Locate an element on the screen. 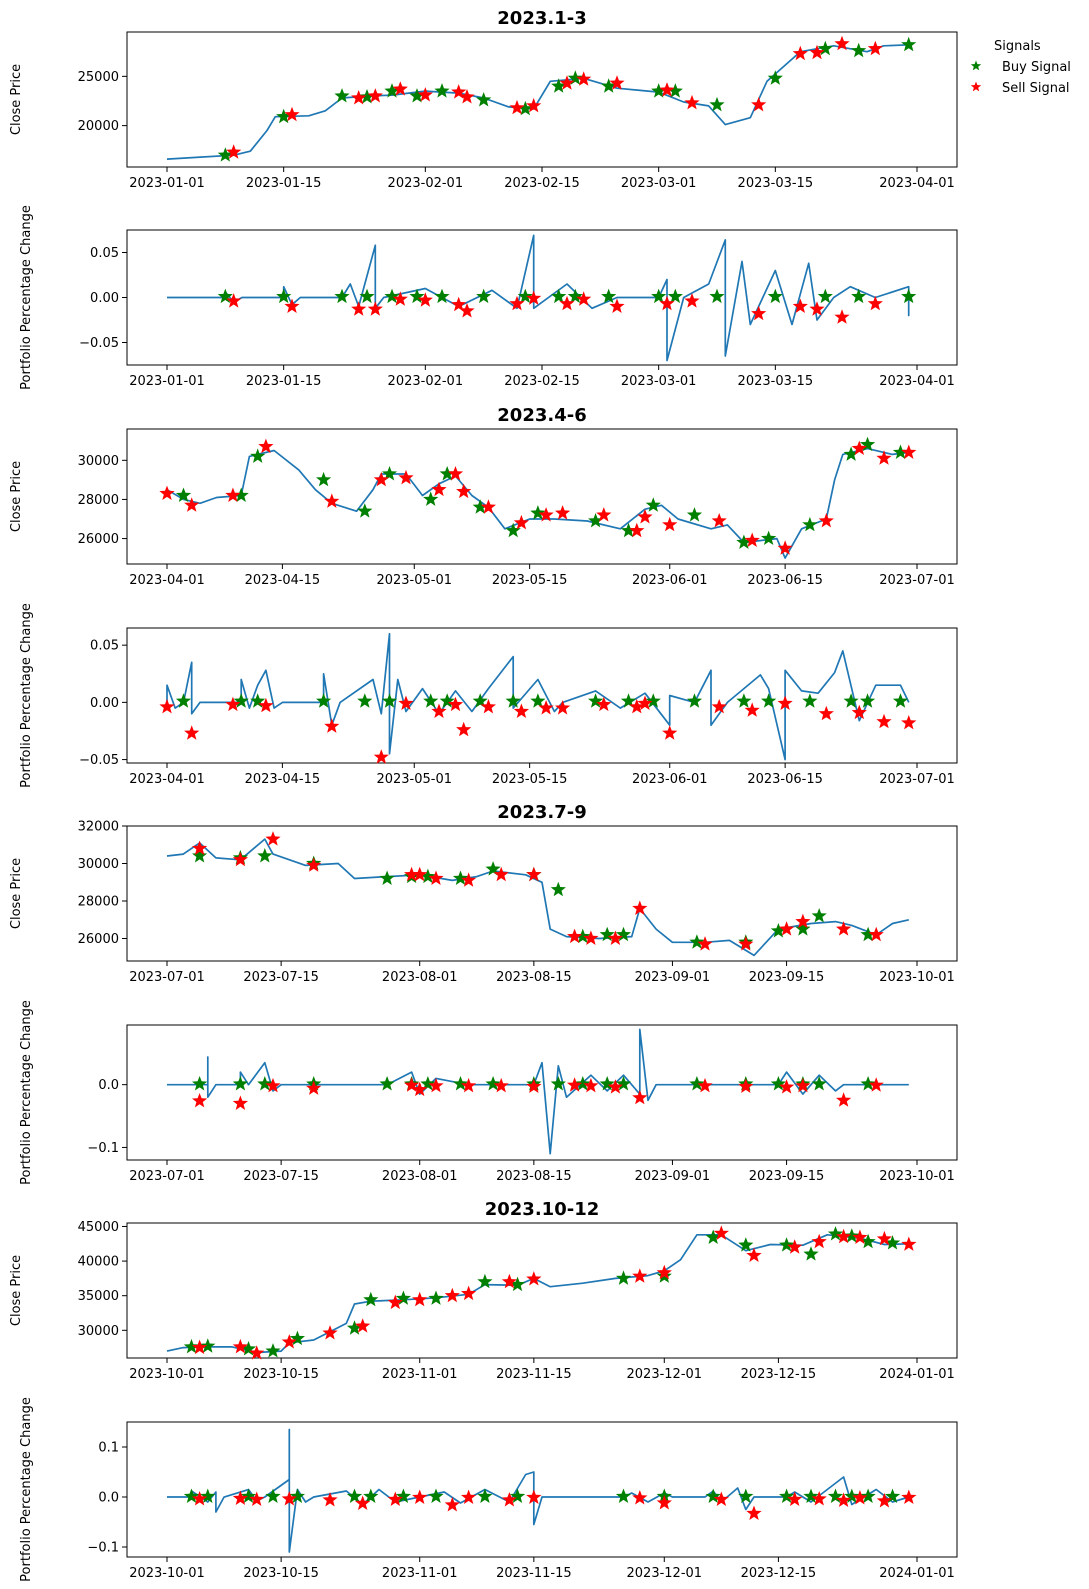 The image size is (1089, 1589). y-tick-label: 0.05 is located at coordinates (104, 646).